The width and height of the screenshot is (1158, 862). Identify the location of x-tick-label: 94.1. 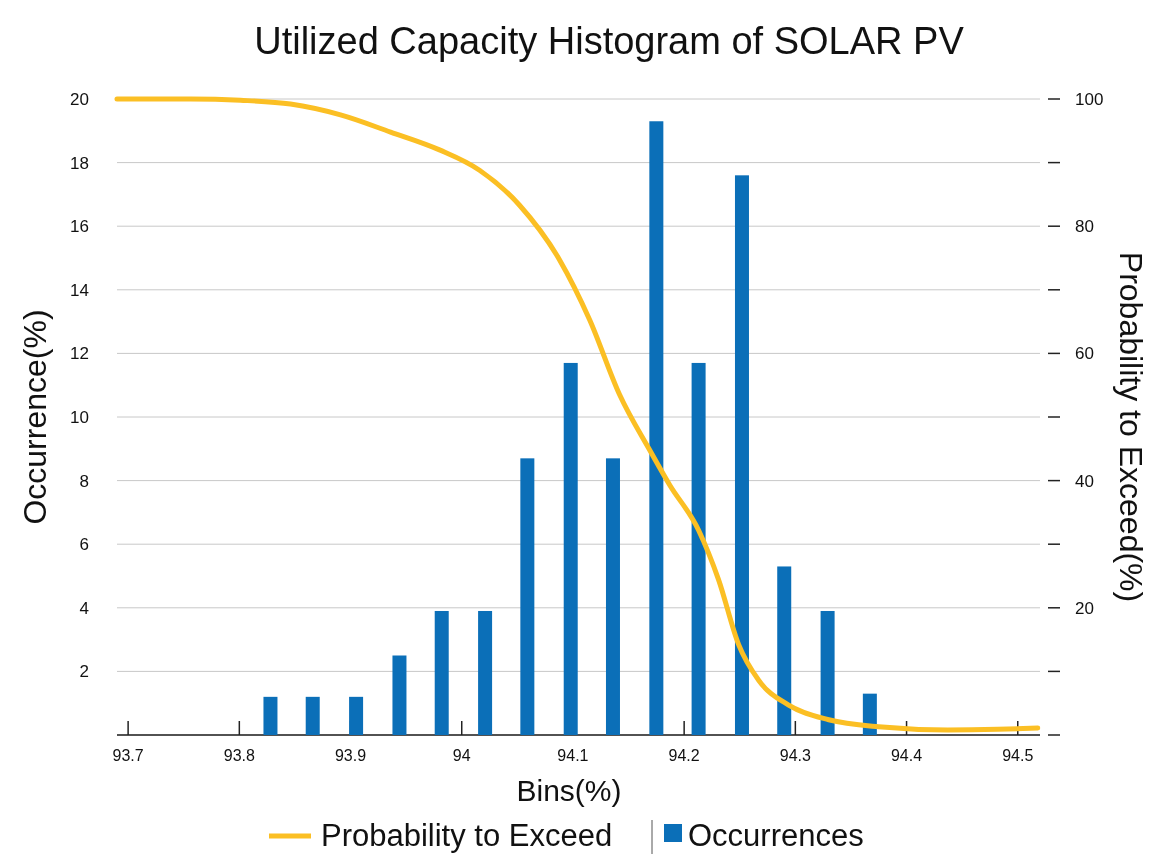
(573, 755).